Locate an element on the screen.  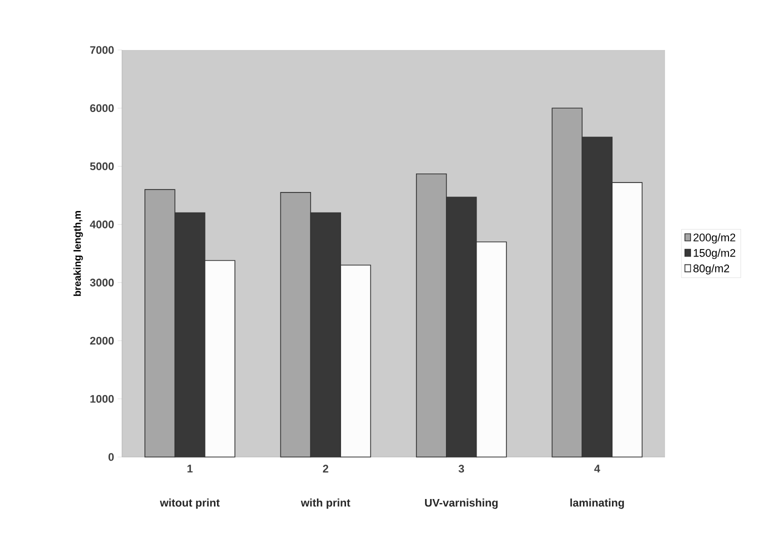
text: witout print is located at coordinates (190, 503).